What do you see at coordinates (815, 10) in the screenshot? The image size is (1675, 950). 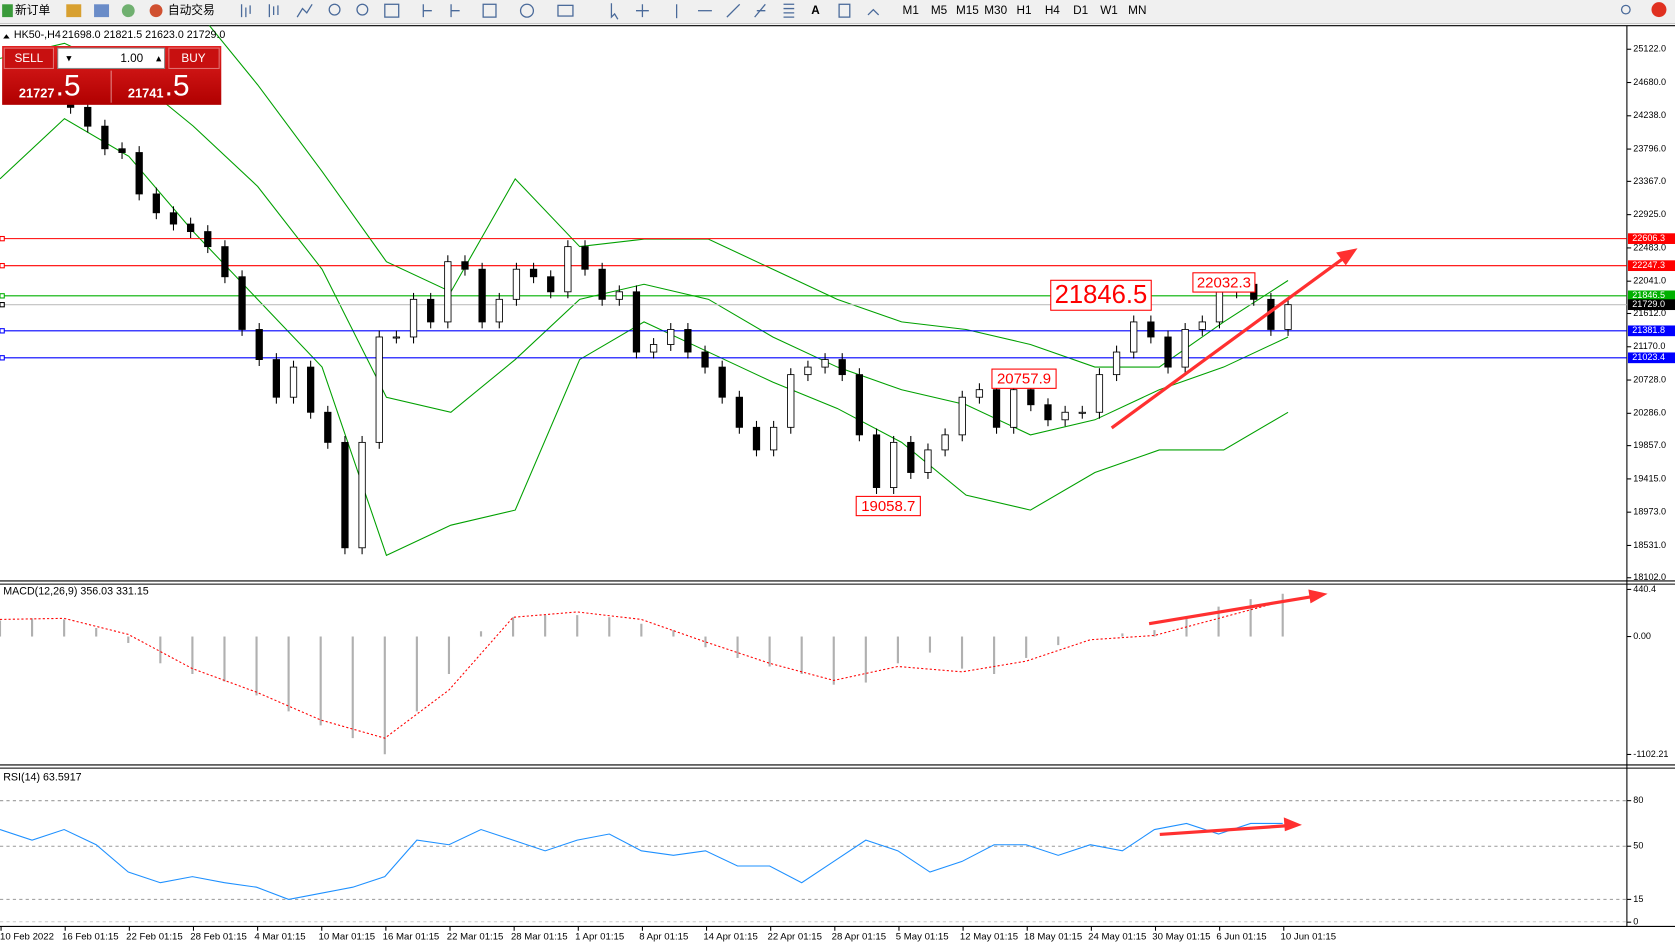 I see `text-tool: A` at bounding box center [815, 10].